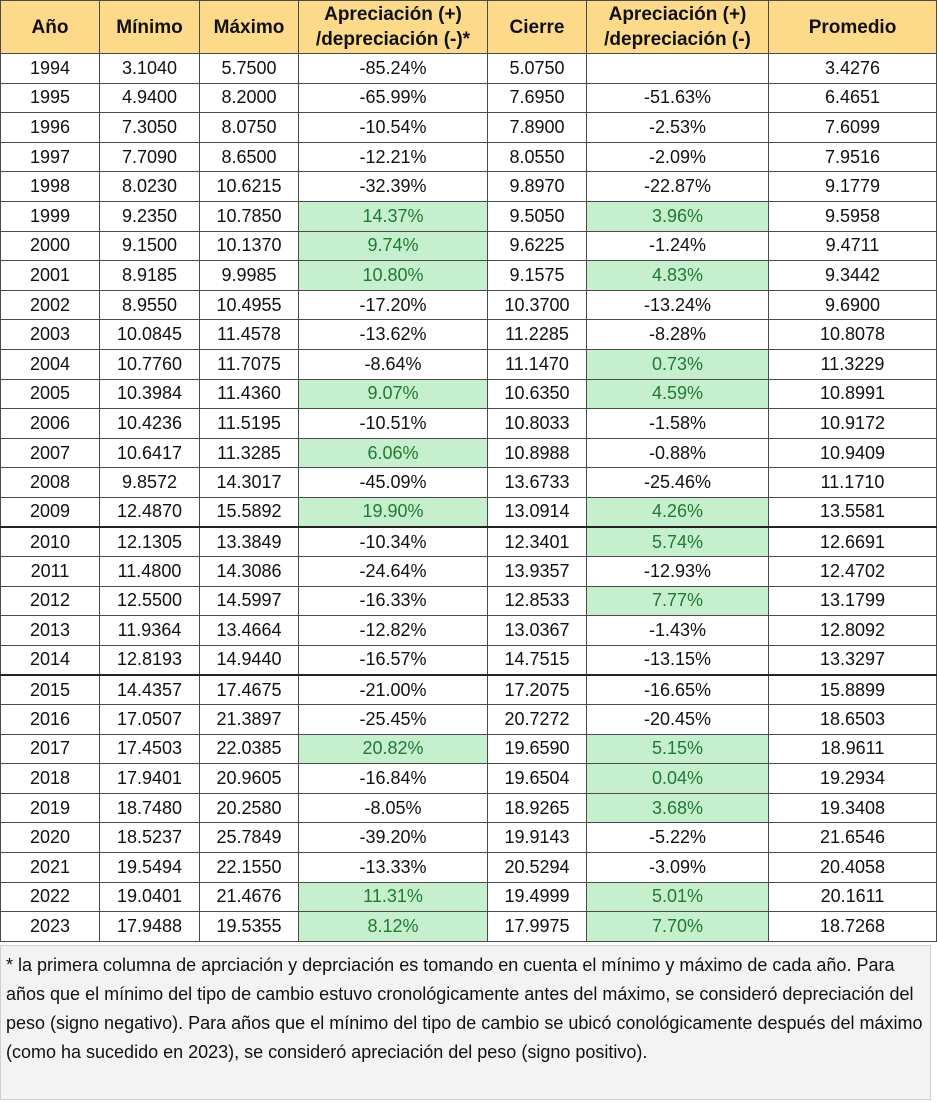 The width and height of the screenshot is (937, 1102). What do you see at coordinates (677, 926) in the screenshot?
I see `cell-appreciation-close: 7.70%` at bounding box center [677, 926].